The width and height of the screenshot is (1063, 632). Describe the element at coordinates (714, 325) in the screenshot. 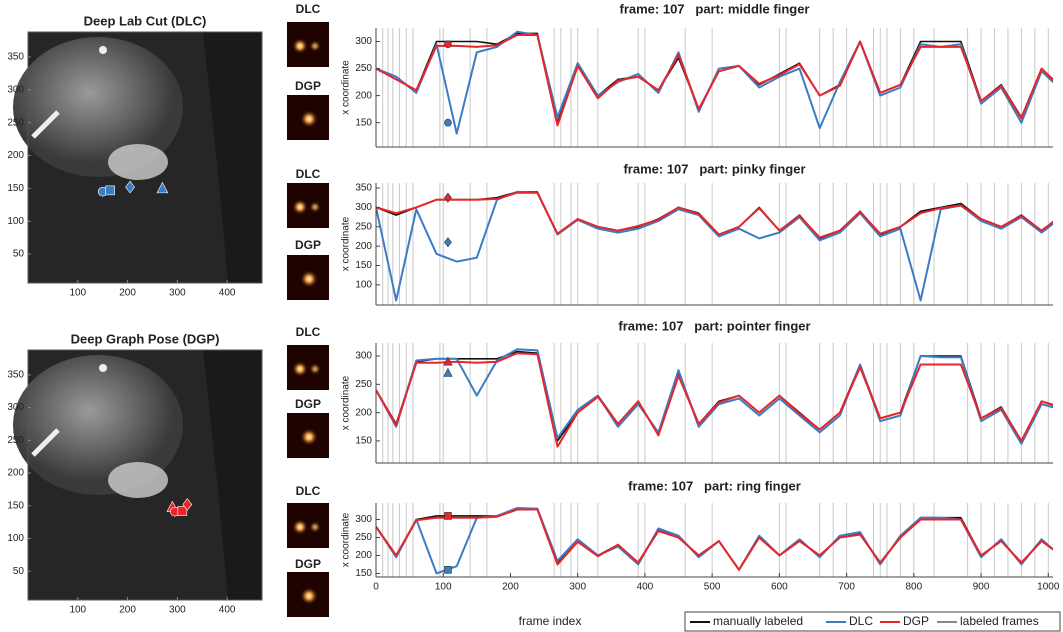

I see `panel-title: frame: 107 part: pointer finger` at that location.